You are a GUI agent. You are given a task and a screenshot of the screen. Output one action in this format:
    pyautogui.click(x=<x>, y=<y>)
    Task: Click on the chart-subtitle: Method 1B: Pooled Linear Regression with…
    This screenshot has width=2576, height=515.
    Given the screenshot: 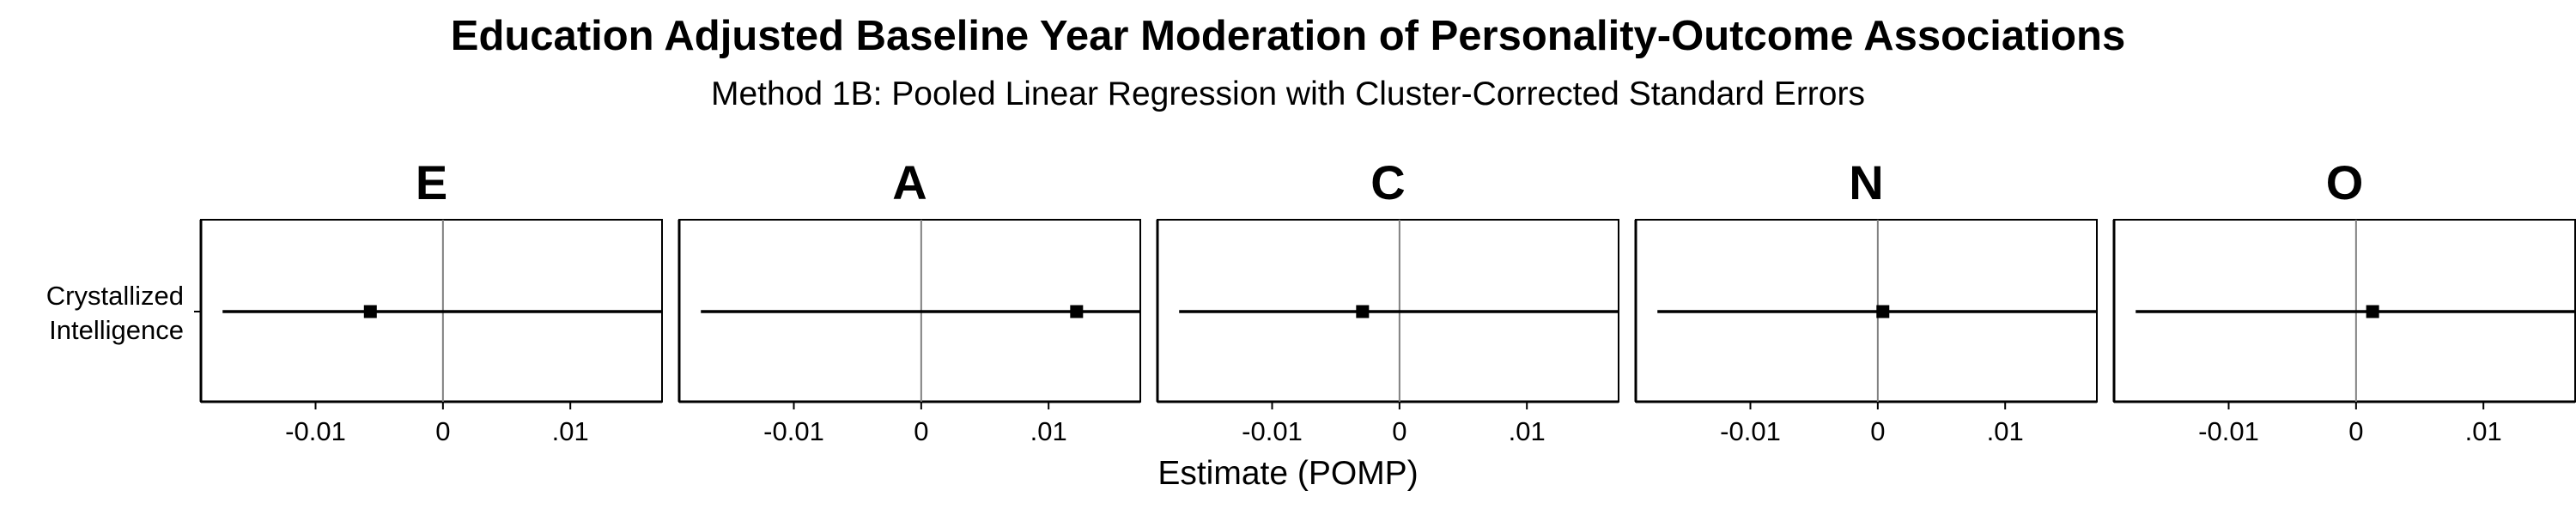 What is the action you would take?
    pyautogui.click(x=1288, y=94)
    